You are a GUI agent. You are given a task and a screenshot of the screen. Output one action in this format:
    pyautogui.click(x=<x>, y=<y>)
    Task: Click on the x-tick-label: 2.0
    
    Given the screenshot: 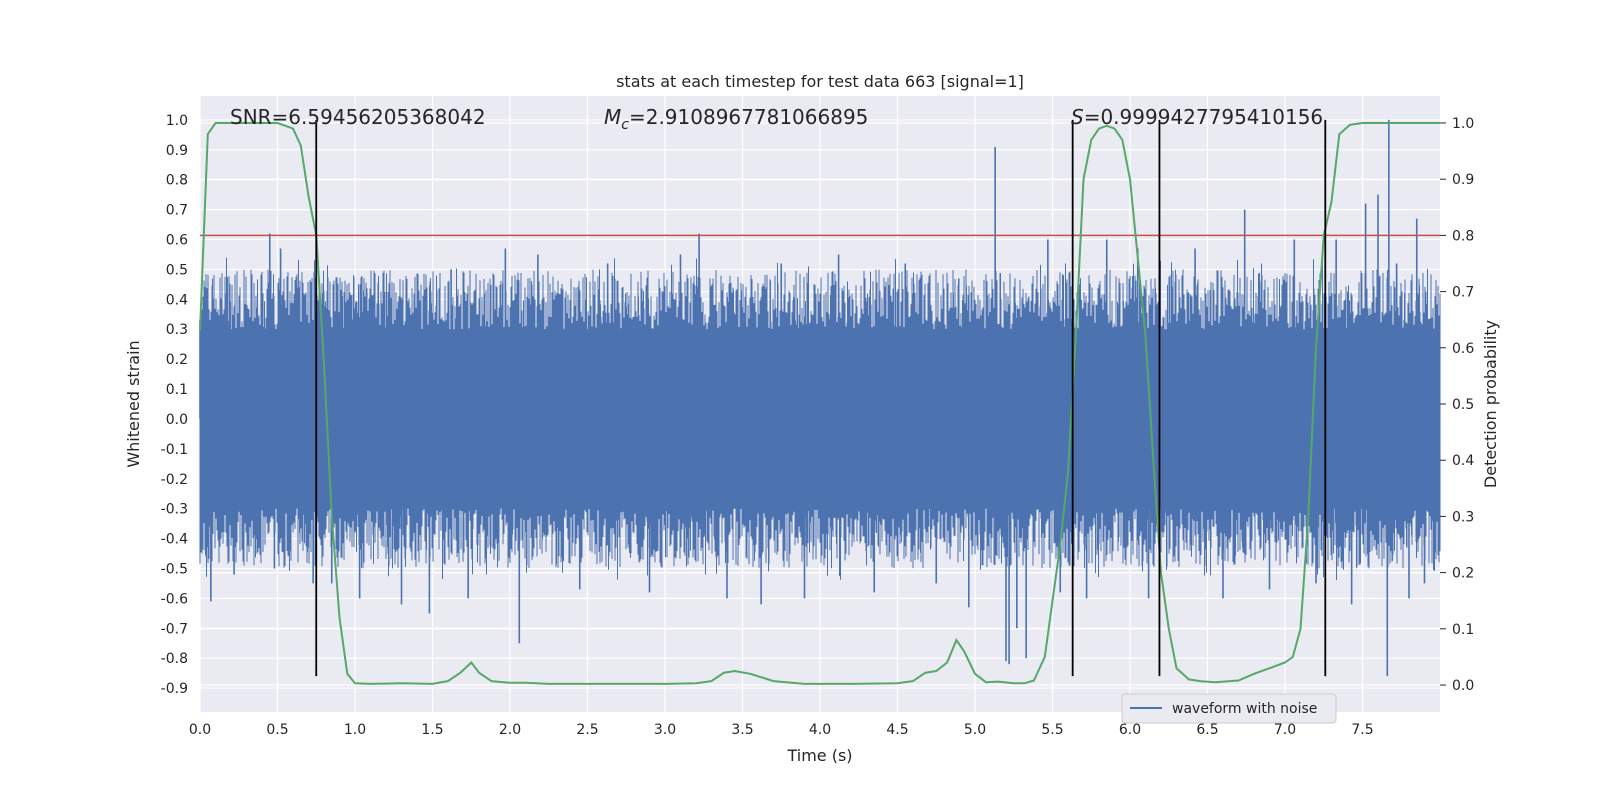 What is the action you would take?
    pyautogui.click(x=510, y=730)
    